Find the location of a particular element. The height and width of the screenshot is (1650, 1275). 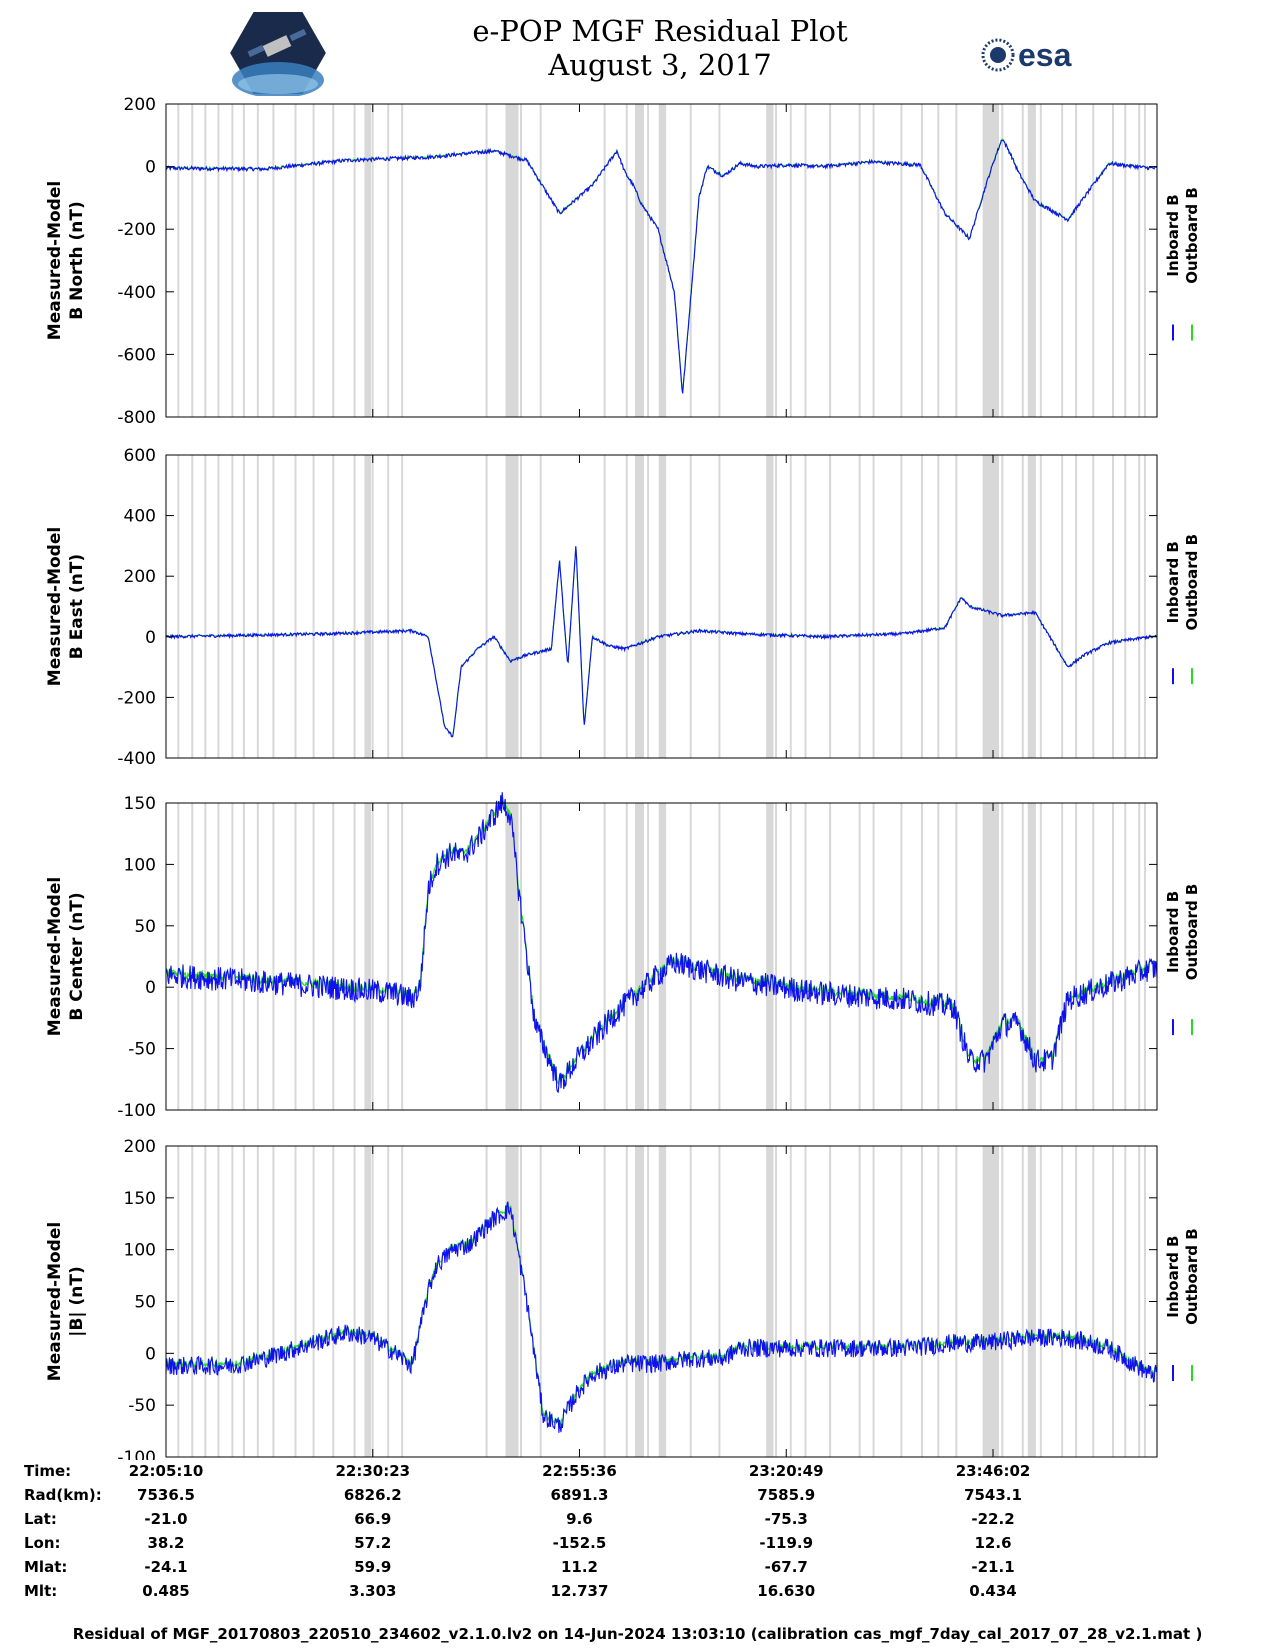

ephemeris-value: 22:30:23 is located at coordinates (373, 1471).